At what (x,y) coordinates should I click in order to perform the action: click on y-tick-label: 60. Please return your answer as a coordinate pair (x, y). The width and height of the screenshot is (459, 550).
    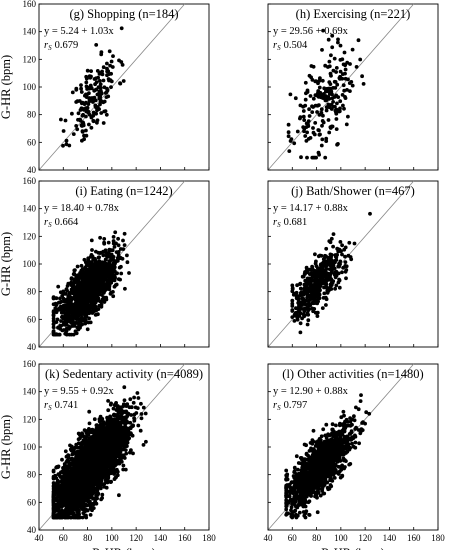
    Looking at the image, I should click on (32, 319).